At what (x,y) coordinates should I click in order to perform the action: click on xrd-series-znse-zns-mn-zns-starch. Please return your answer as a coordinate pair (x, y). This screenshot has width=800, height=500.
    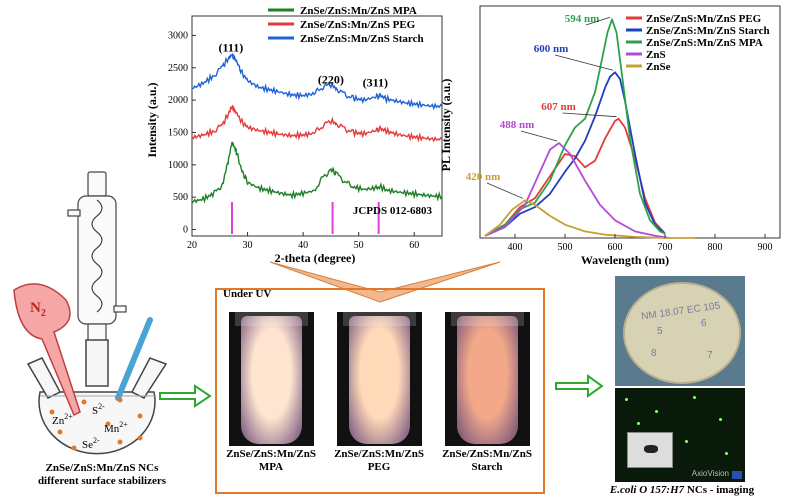
    Looking at the image, I should click on (317, 82).